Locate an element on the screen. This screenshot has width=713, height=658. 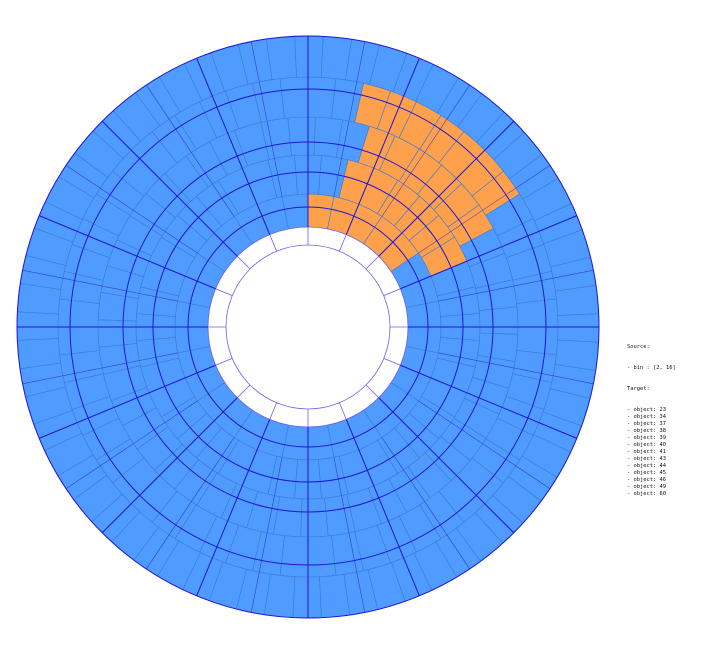
legend-target-item: - object: 38 is located at coordinates (646, 431).